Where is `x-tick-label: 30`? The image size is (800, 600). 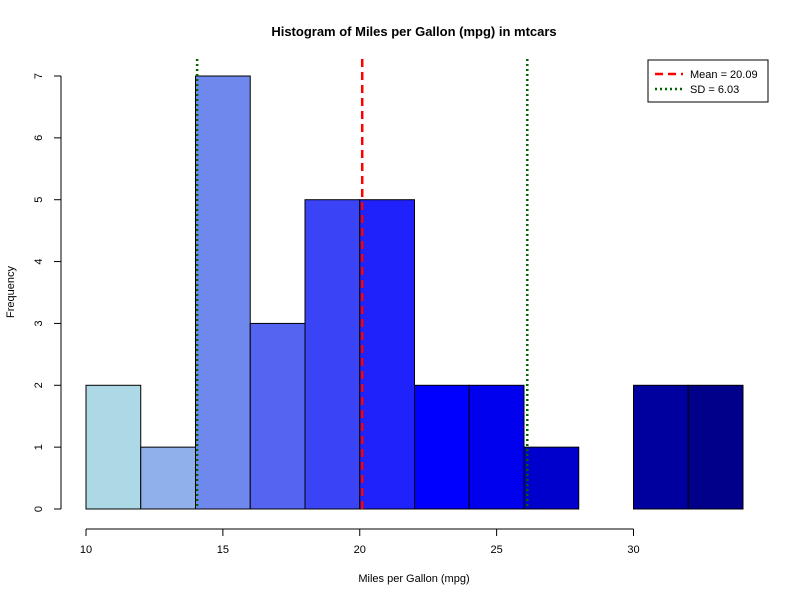
x-tick-label: 30 is located at coordinates (633, 550).